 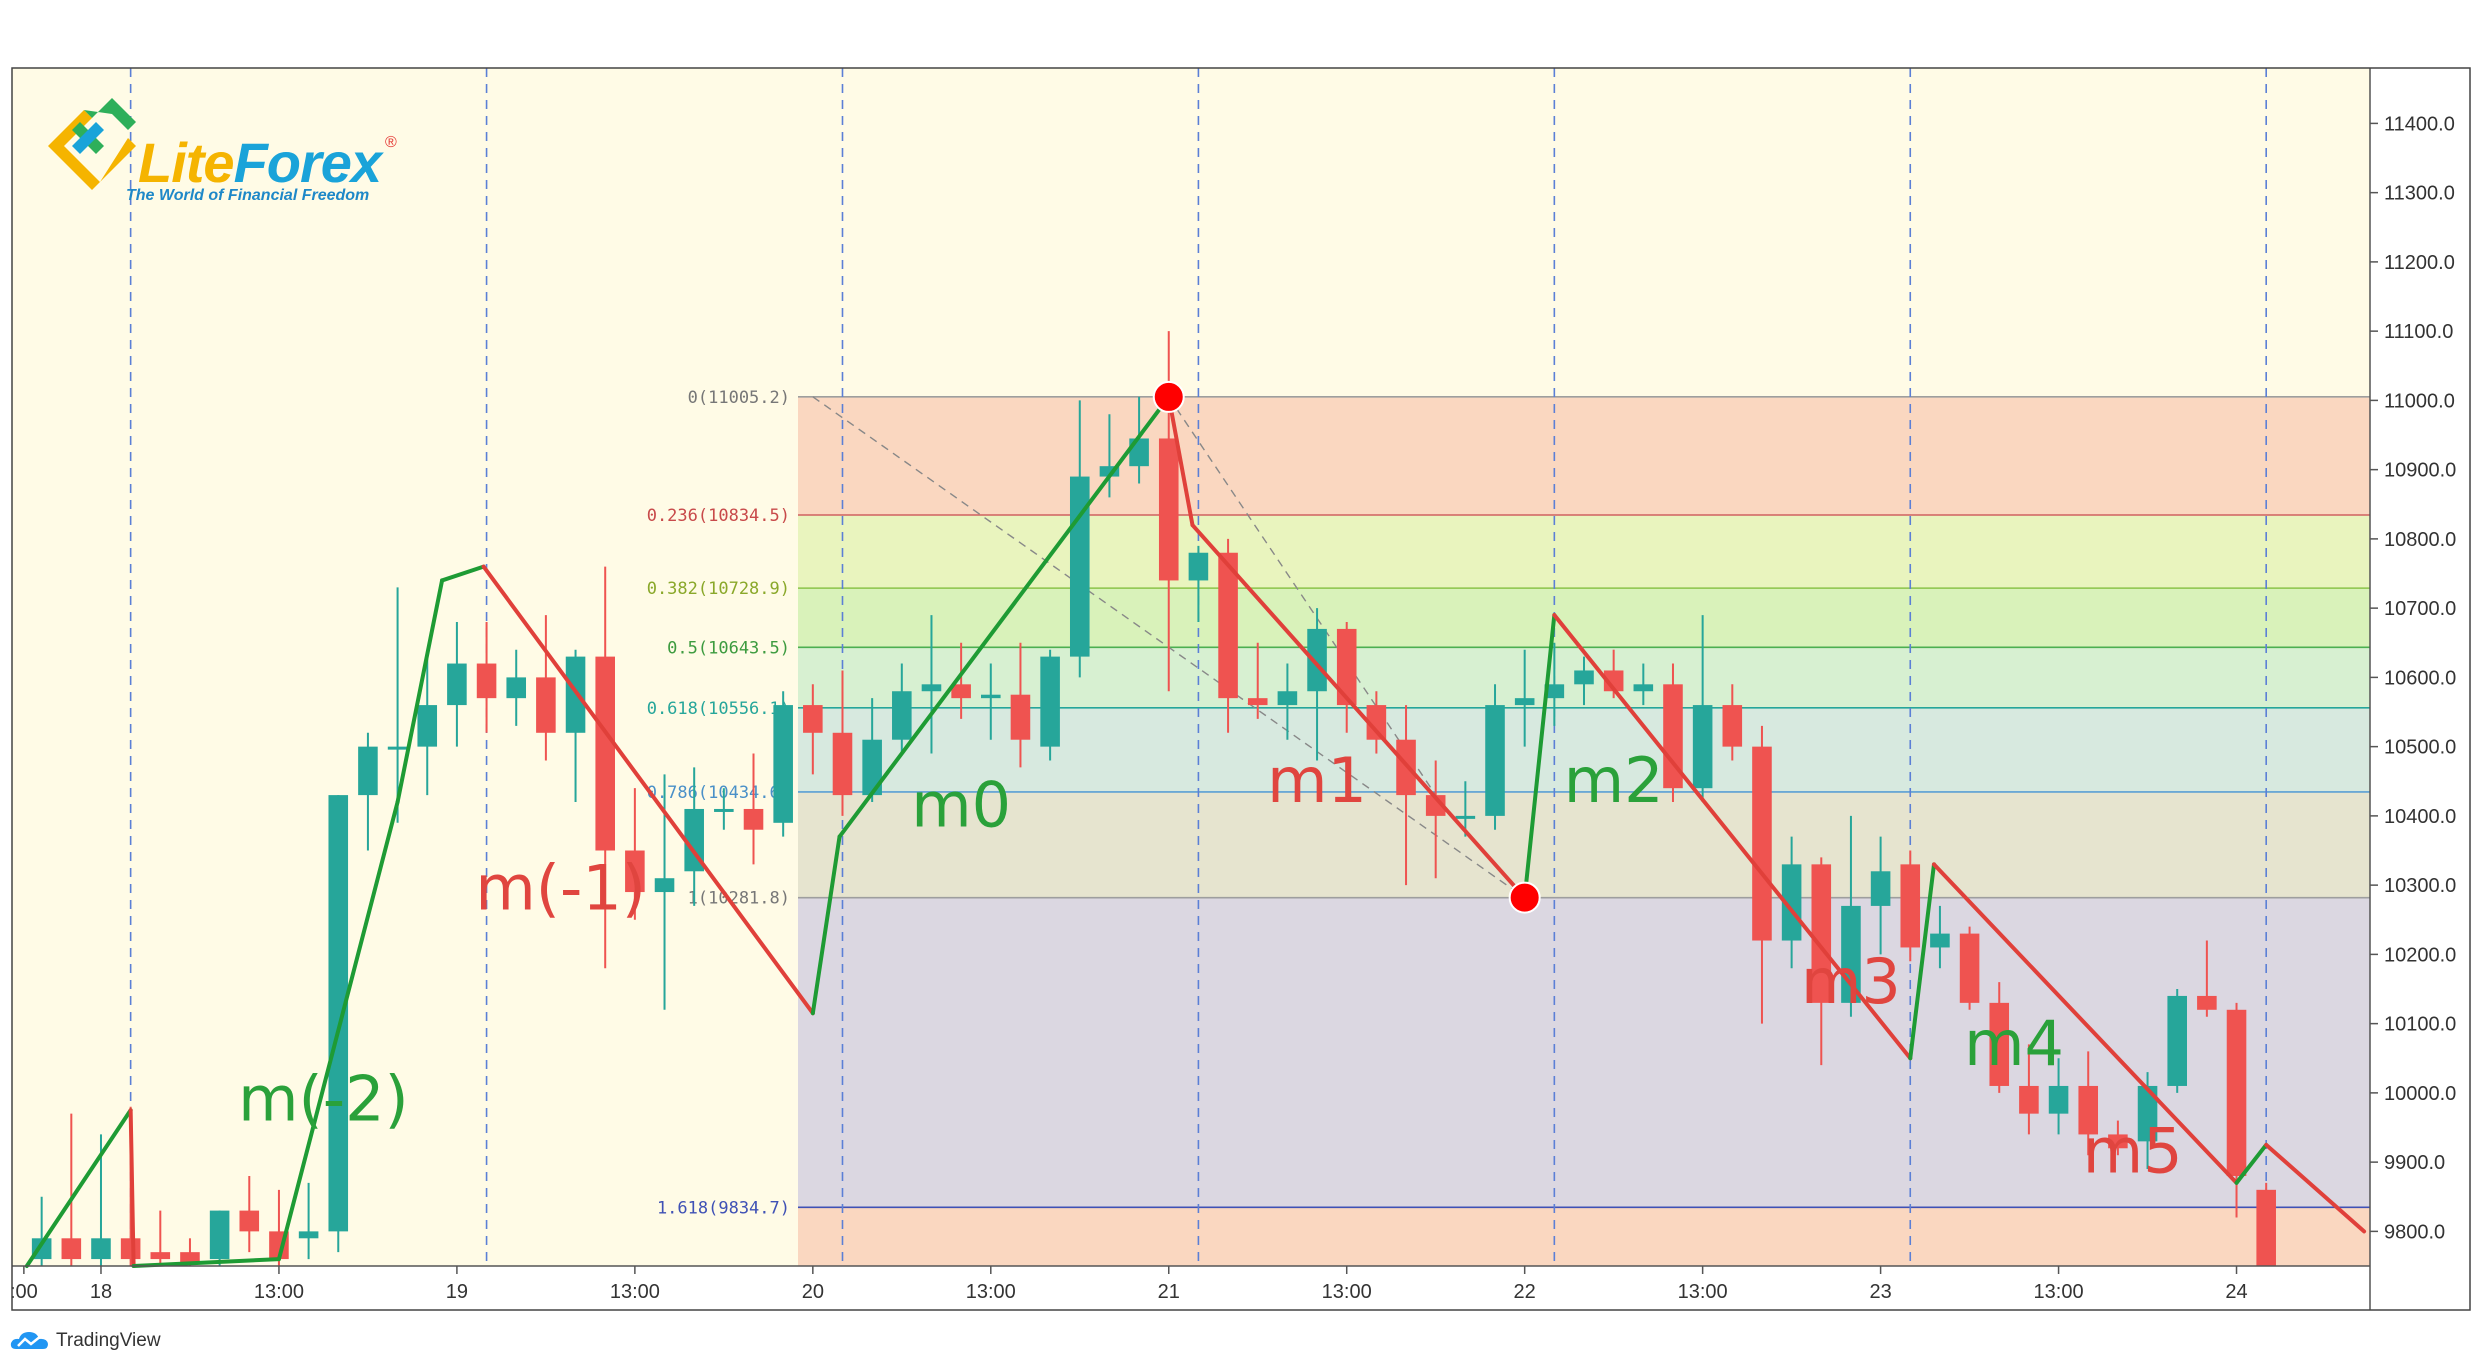 I want to click on wave-label: m4, so click(x=2014, y=1043).